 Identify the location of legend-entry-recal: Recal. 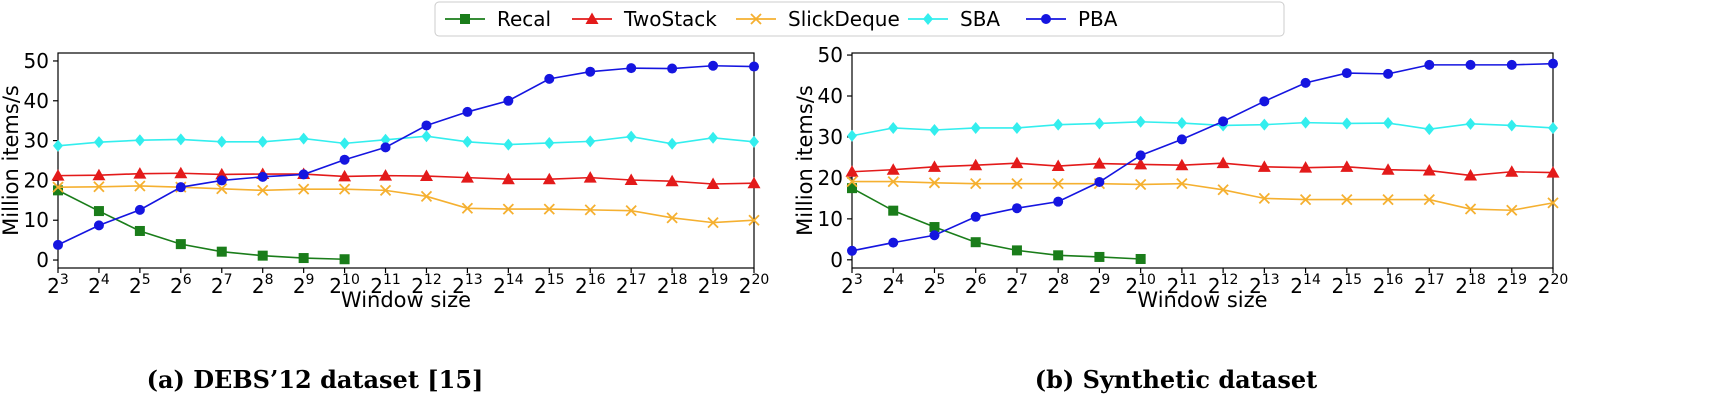
(498, 19).